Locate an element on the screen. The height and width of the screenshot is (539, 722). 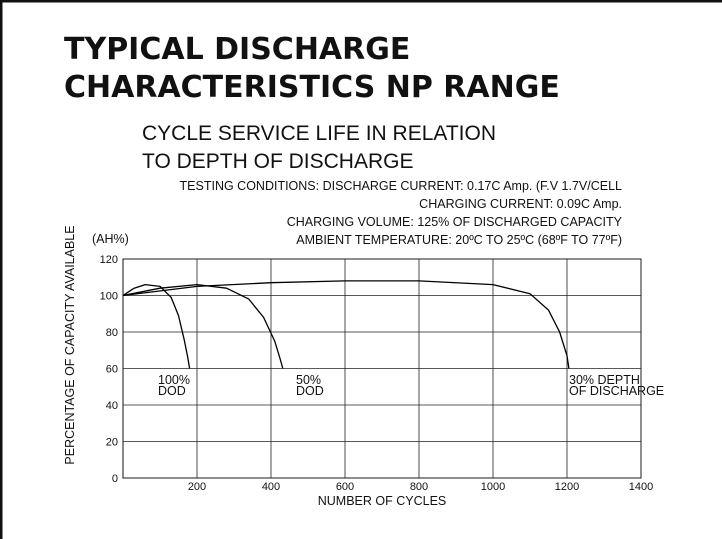
x-tick-label: 1400 is located at coordinates (641, 487).